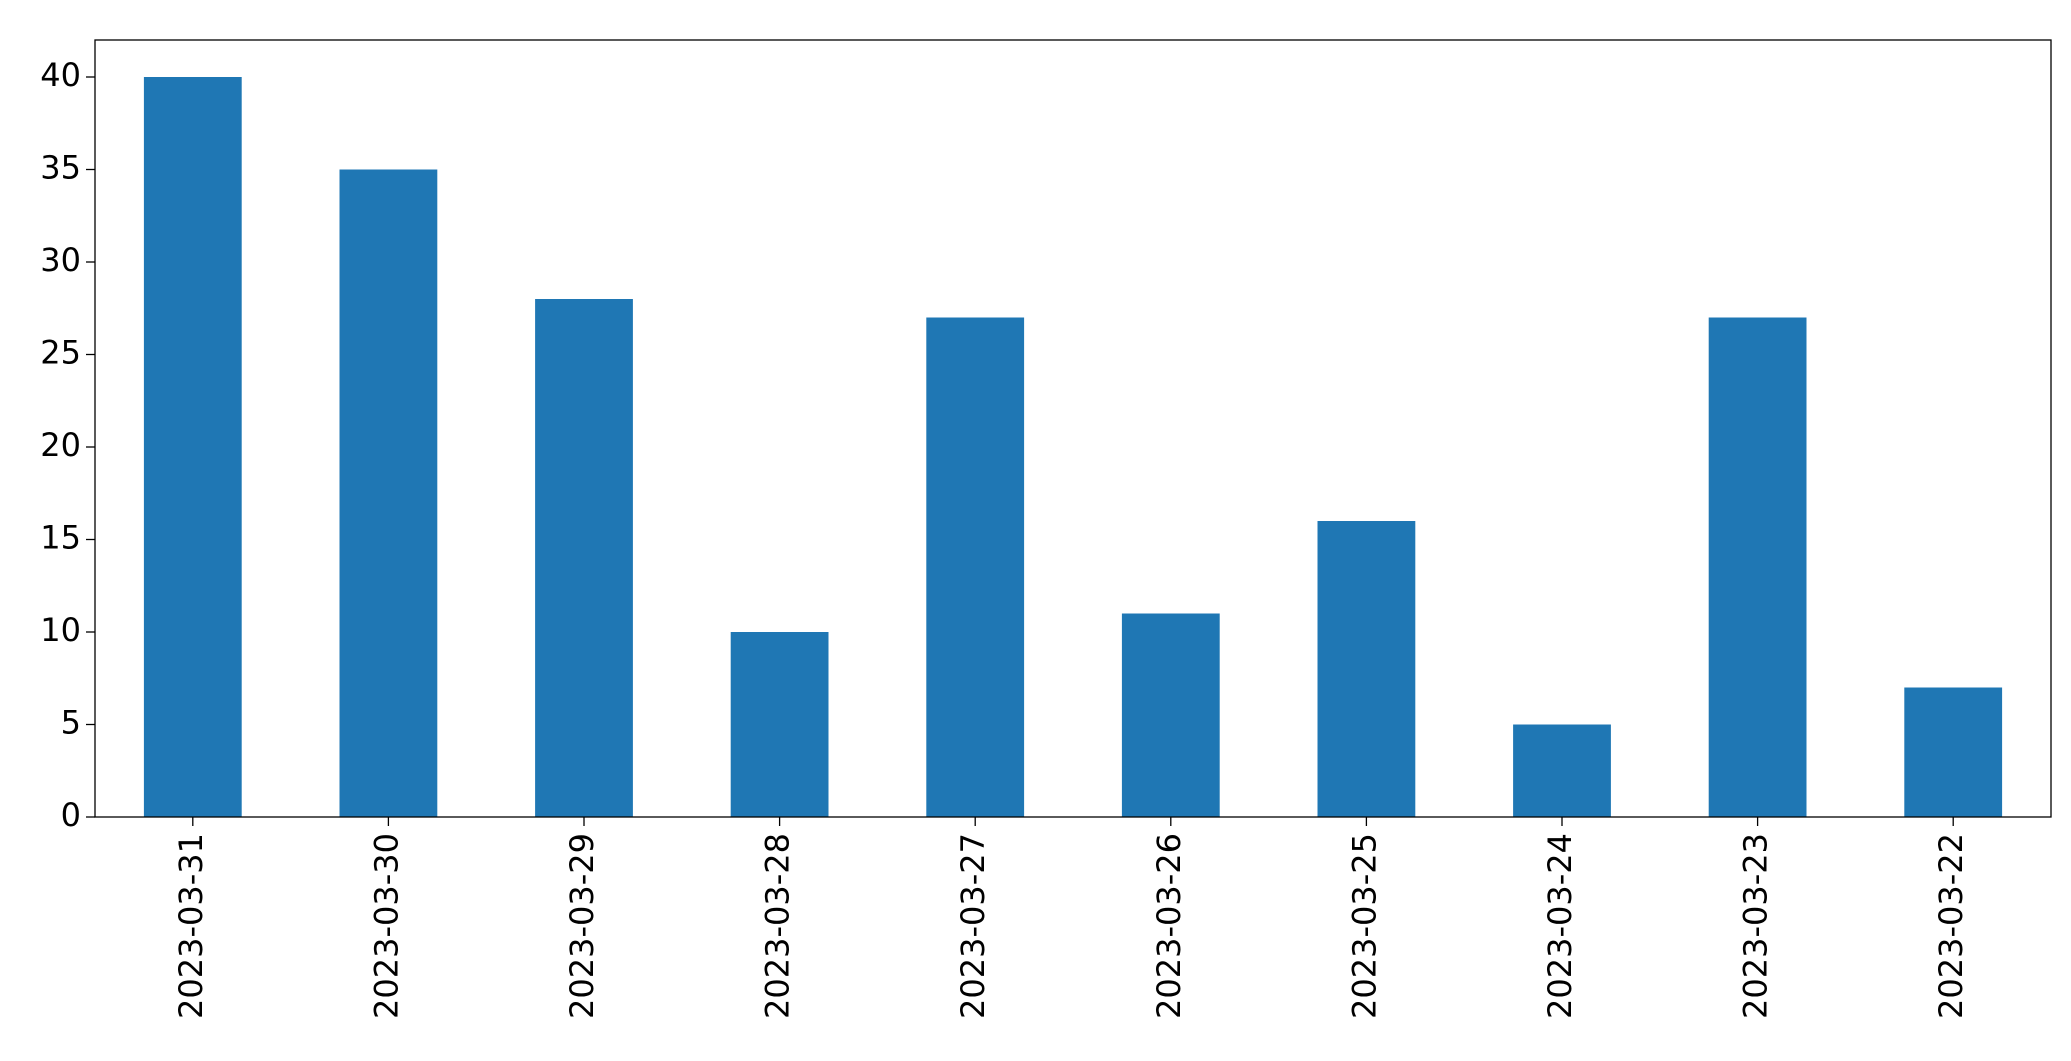  Describe the element at coordinates (60, 168) in the screenshot. I see `y-tick-label: 35` at that location.